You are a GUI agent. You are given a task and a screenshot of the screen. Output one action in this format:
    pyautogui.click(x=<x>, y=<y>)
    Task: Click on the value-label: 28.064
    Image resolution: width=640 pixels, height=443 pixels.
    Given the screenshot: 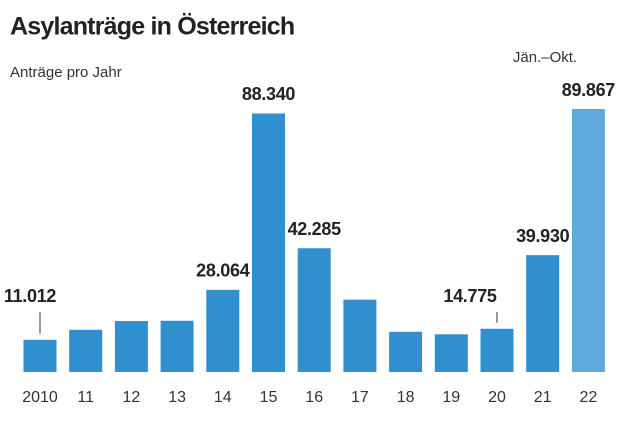 What is the action you would take?
    pyautogui.click(x=223, y=271)
    